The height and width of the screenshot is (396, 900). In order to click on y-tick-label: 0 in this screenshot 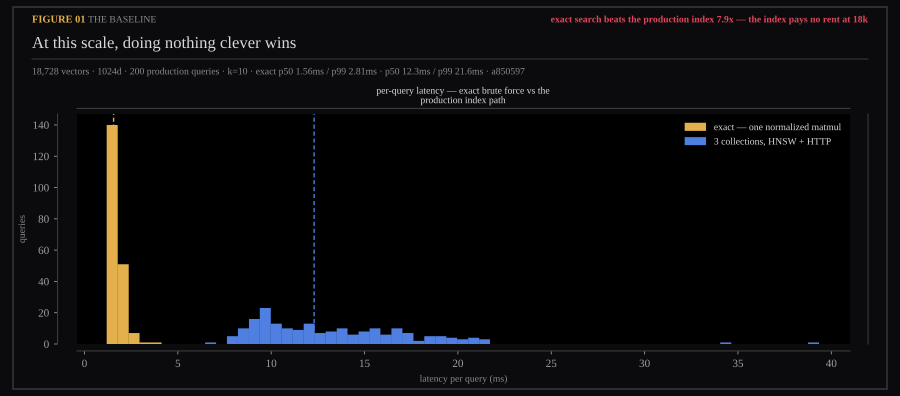, I will do `click(46, 344)`.